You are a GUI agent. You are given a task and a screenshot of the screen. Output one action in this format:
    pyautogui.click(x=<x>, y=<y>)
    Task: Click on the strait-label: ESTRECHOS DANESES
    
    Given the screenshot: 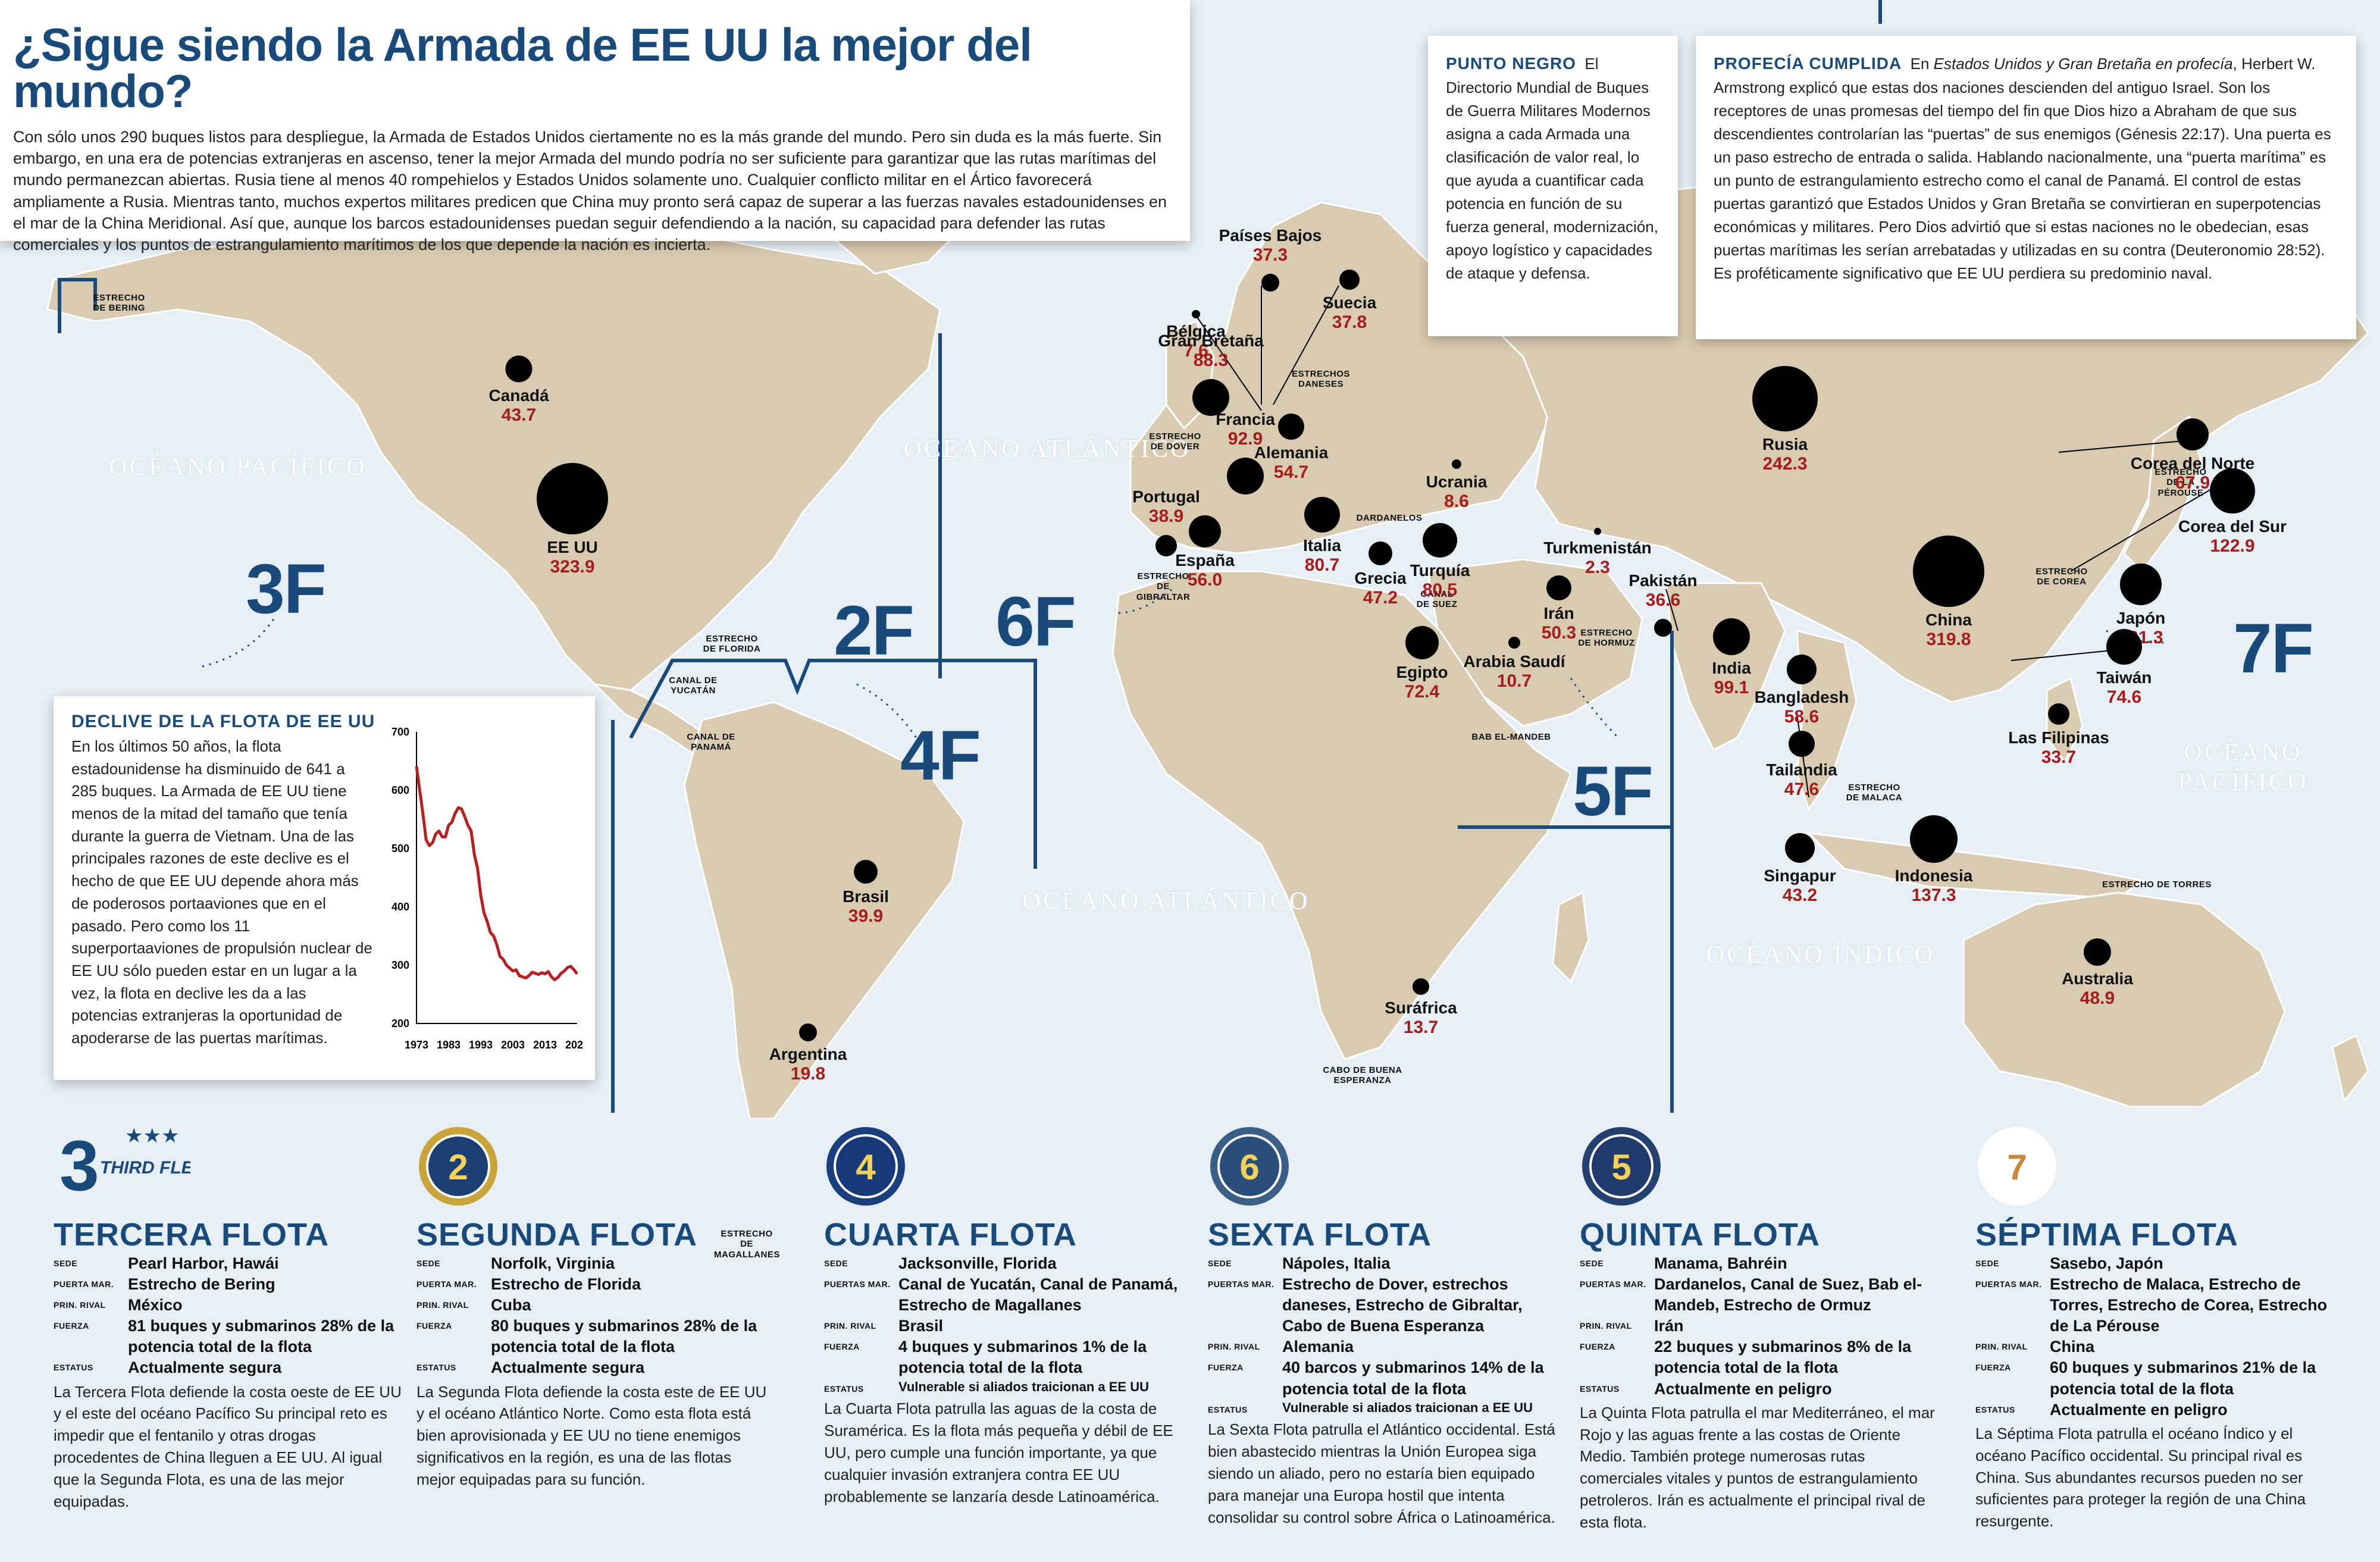 What is the action you would take?
    pyautogui.click(x=1321, y=379)
    